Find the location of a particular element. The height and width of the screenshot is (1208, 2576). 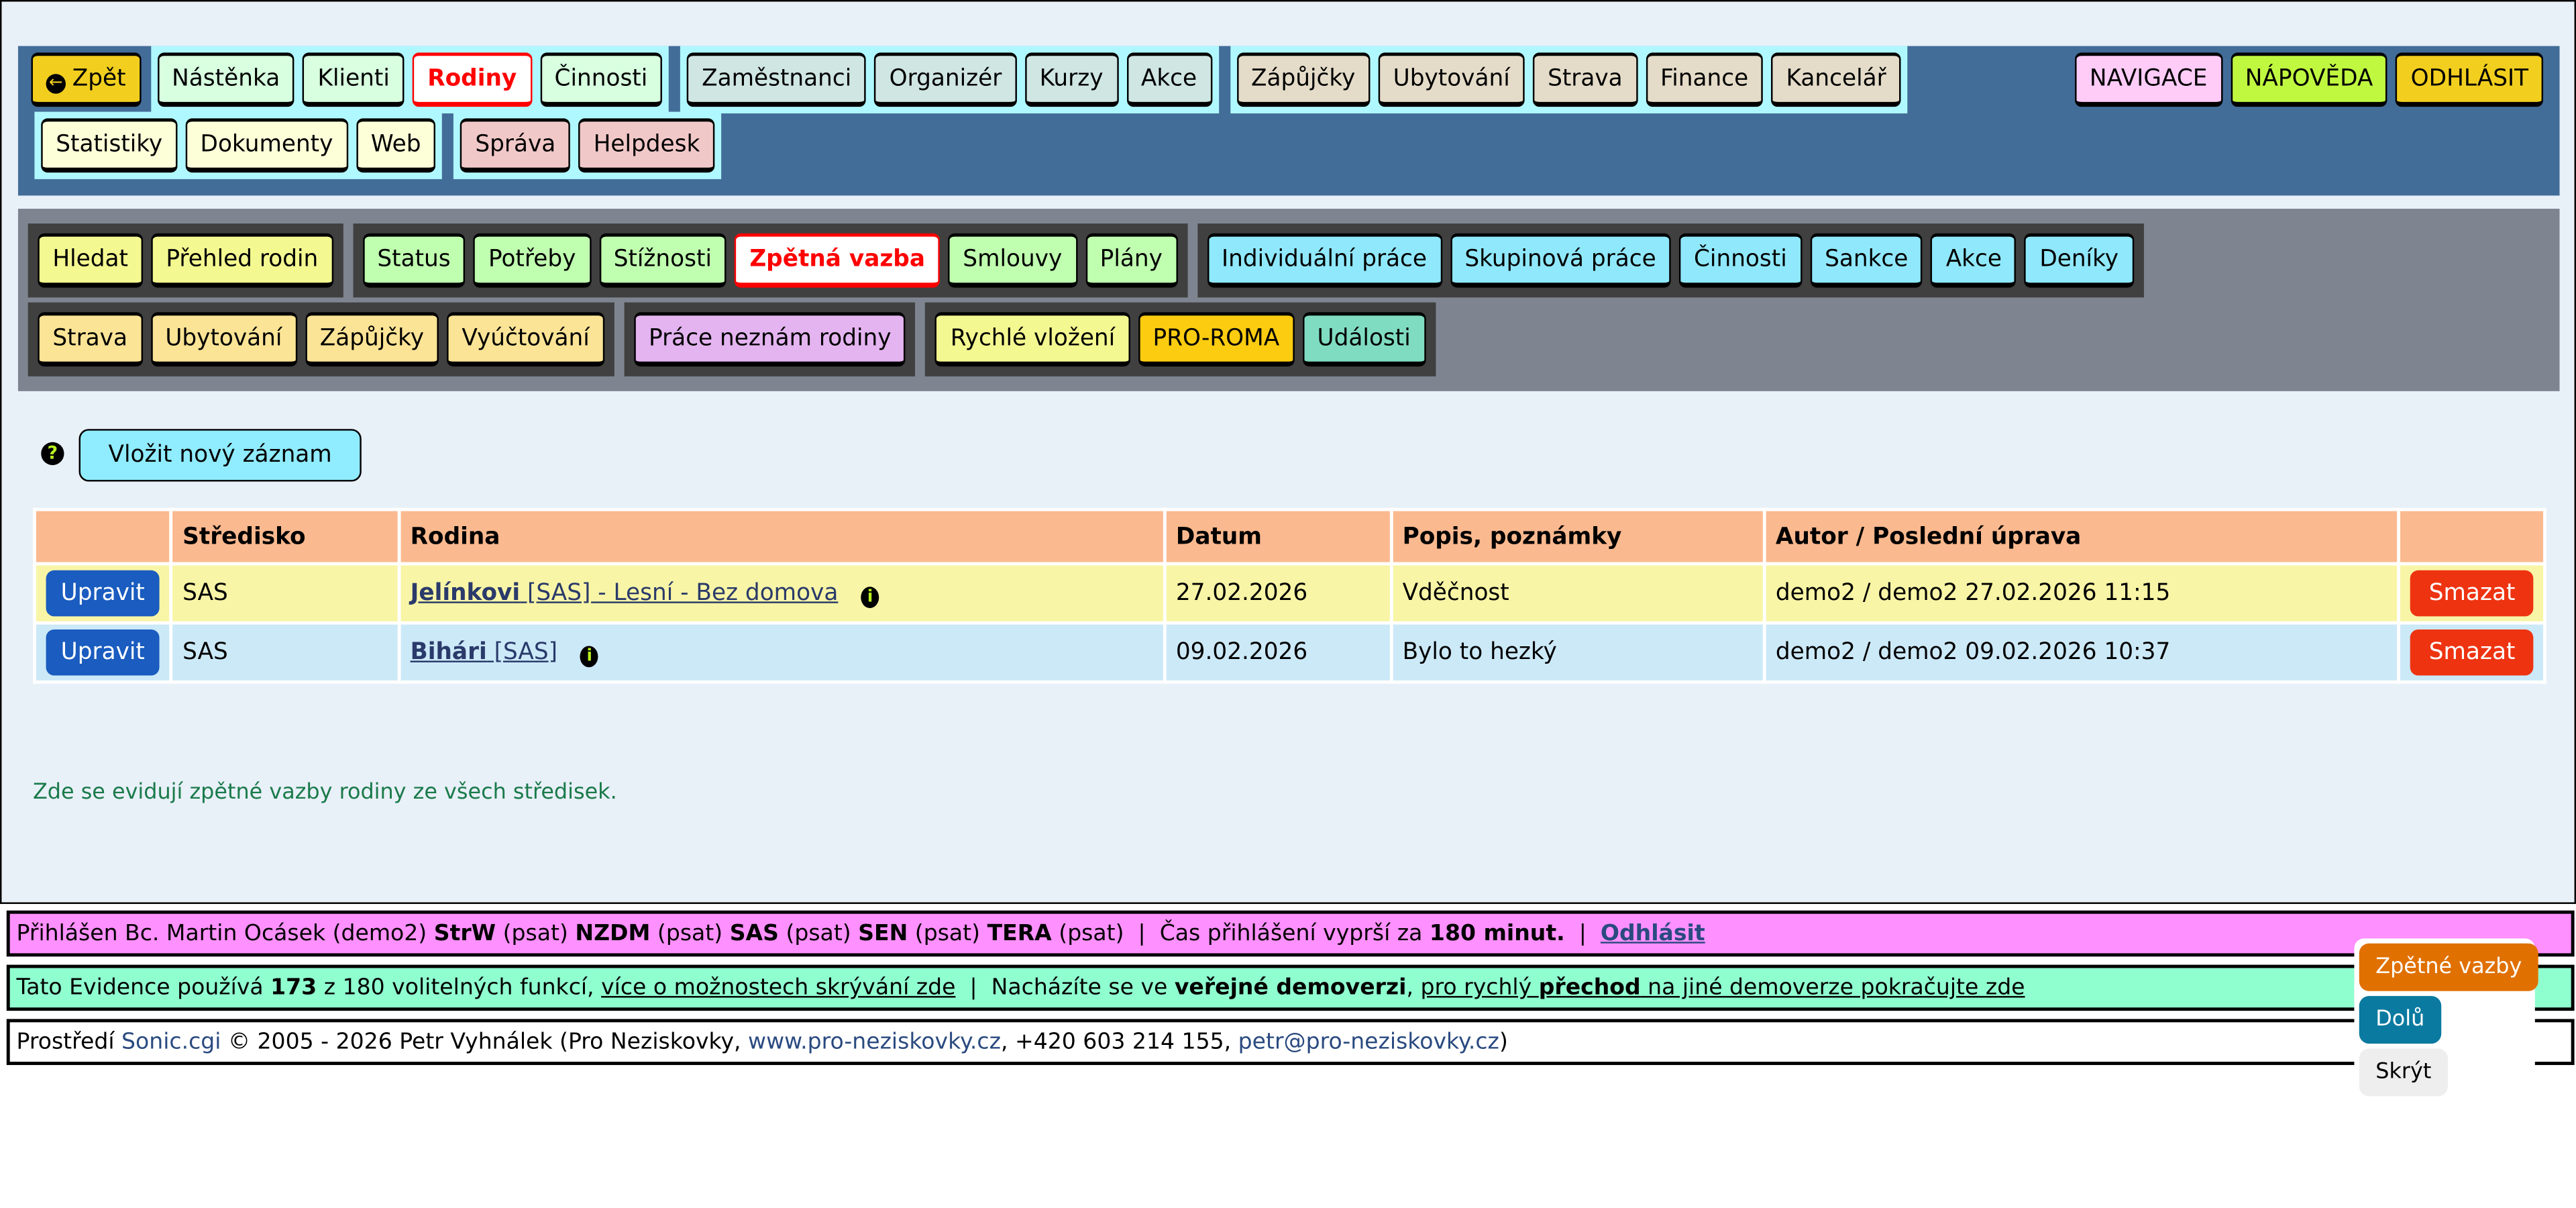

family-link: Jelínkovi [SAS] - Lesní - Bez domova is located at coordinates (625, 592).